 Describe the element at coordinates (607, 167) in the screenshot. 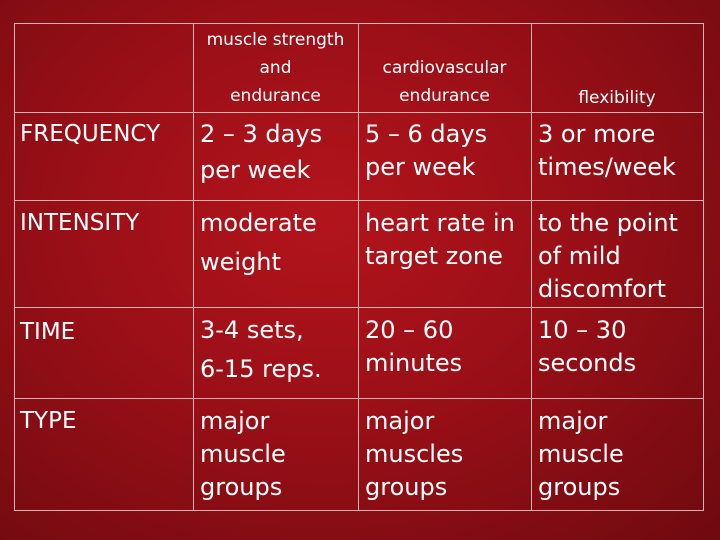

I see `cell-line: times/week` at that location.